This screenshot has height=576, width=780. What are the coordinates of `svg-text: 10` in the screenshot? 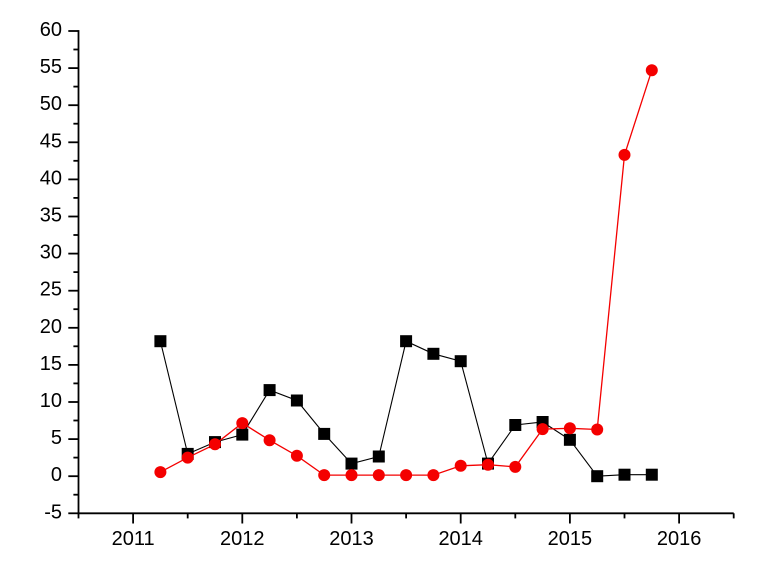 It's located at (51, 401).